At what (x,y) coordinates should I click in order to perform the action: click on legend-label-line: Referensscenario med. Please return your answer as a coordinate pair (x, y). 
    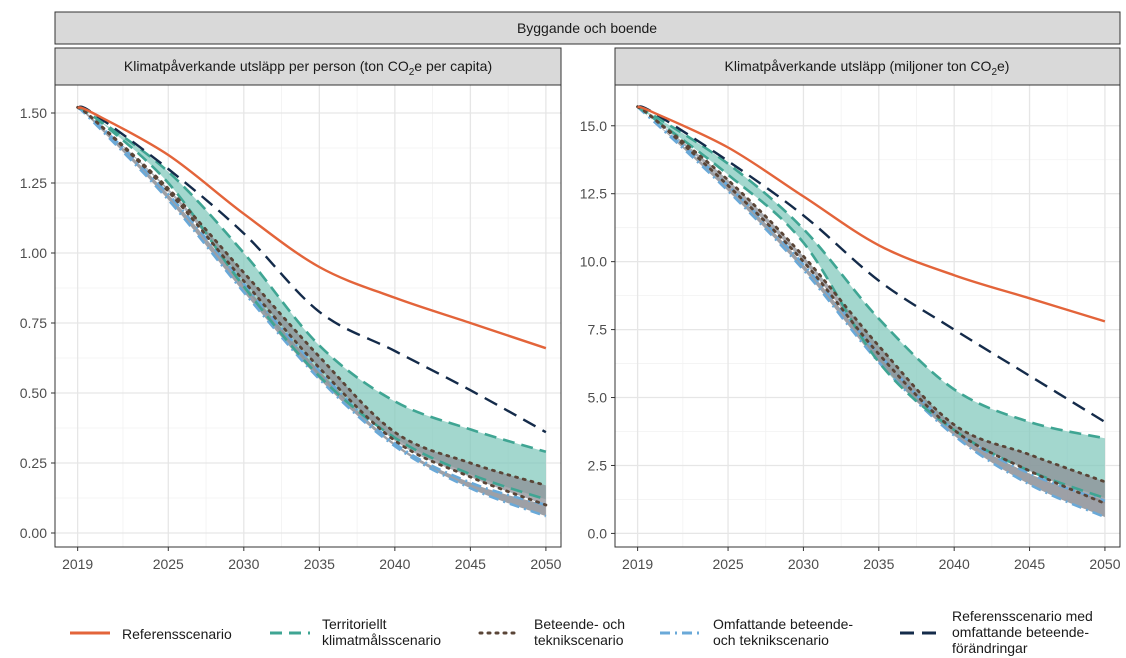
    Looking at the image, I should click on (1022, 616).